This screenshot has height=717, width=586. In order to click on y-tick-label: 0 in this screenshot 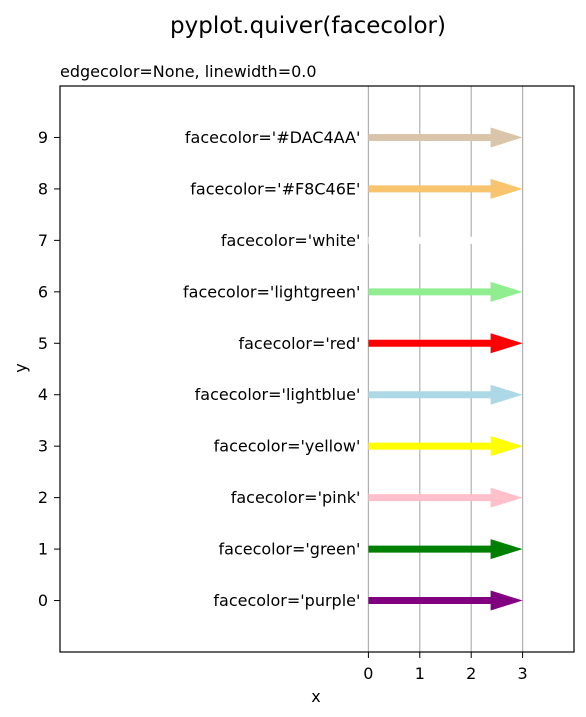, I will do `click(43, 600)`.